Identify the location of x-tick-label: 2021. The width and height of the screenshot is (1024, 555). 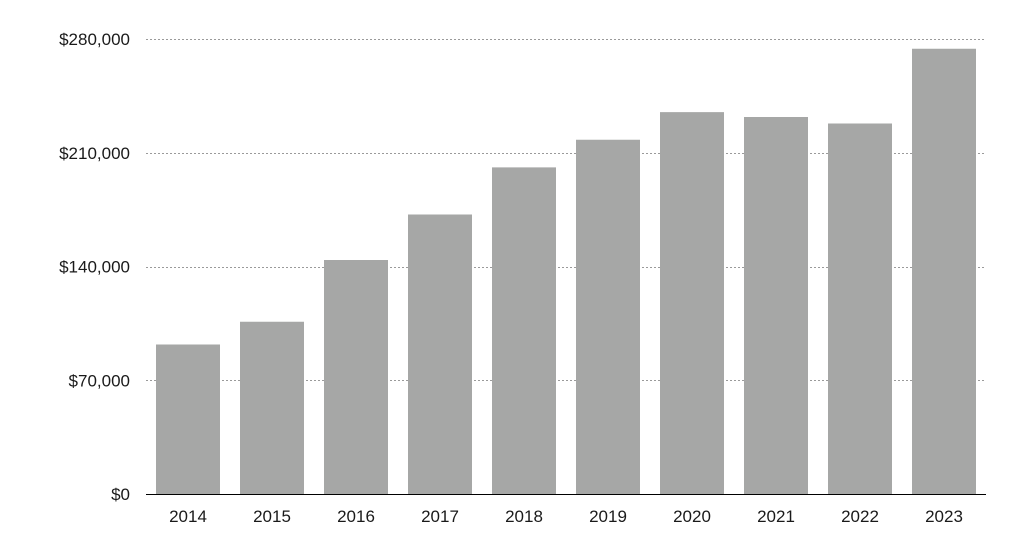
(776, 516).